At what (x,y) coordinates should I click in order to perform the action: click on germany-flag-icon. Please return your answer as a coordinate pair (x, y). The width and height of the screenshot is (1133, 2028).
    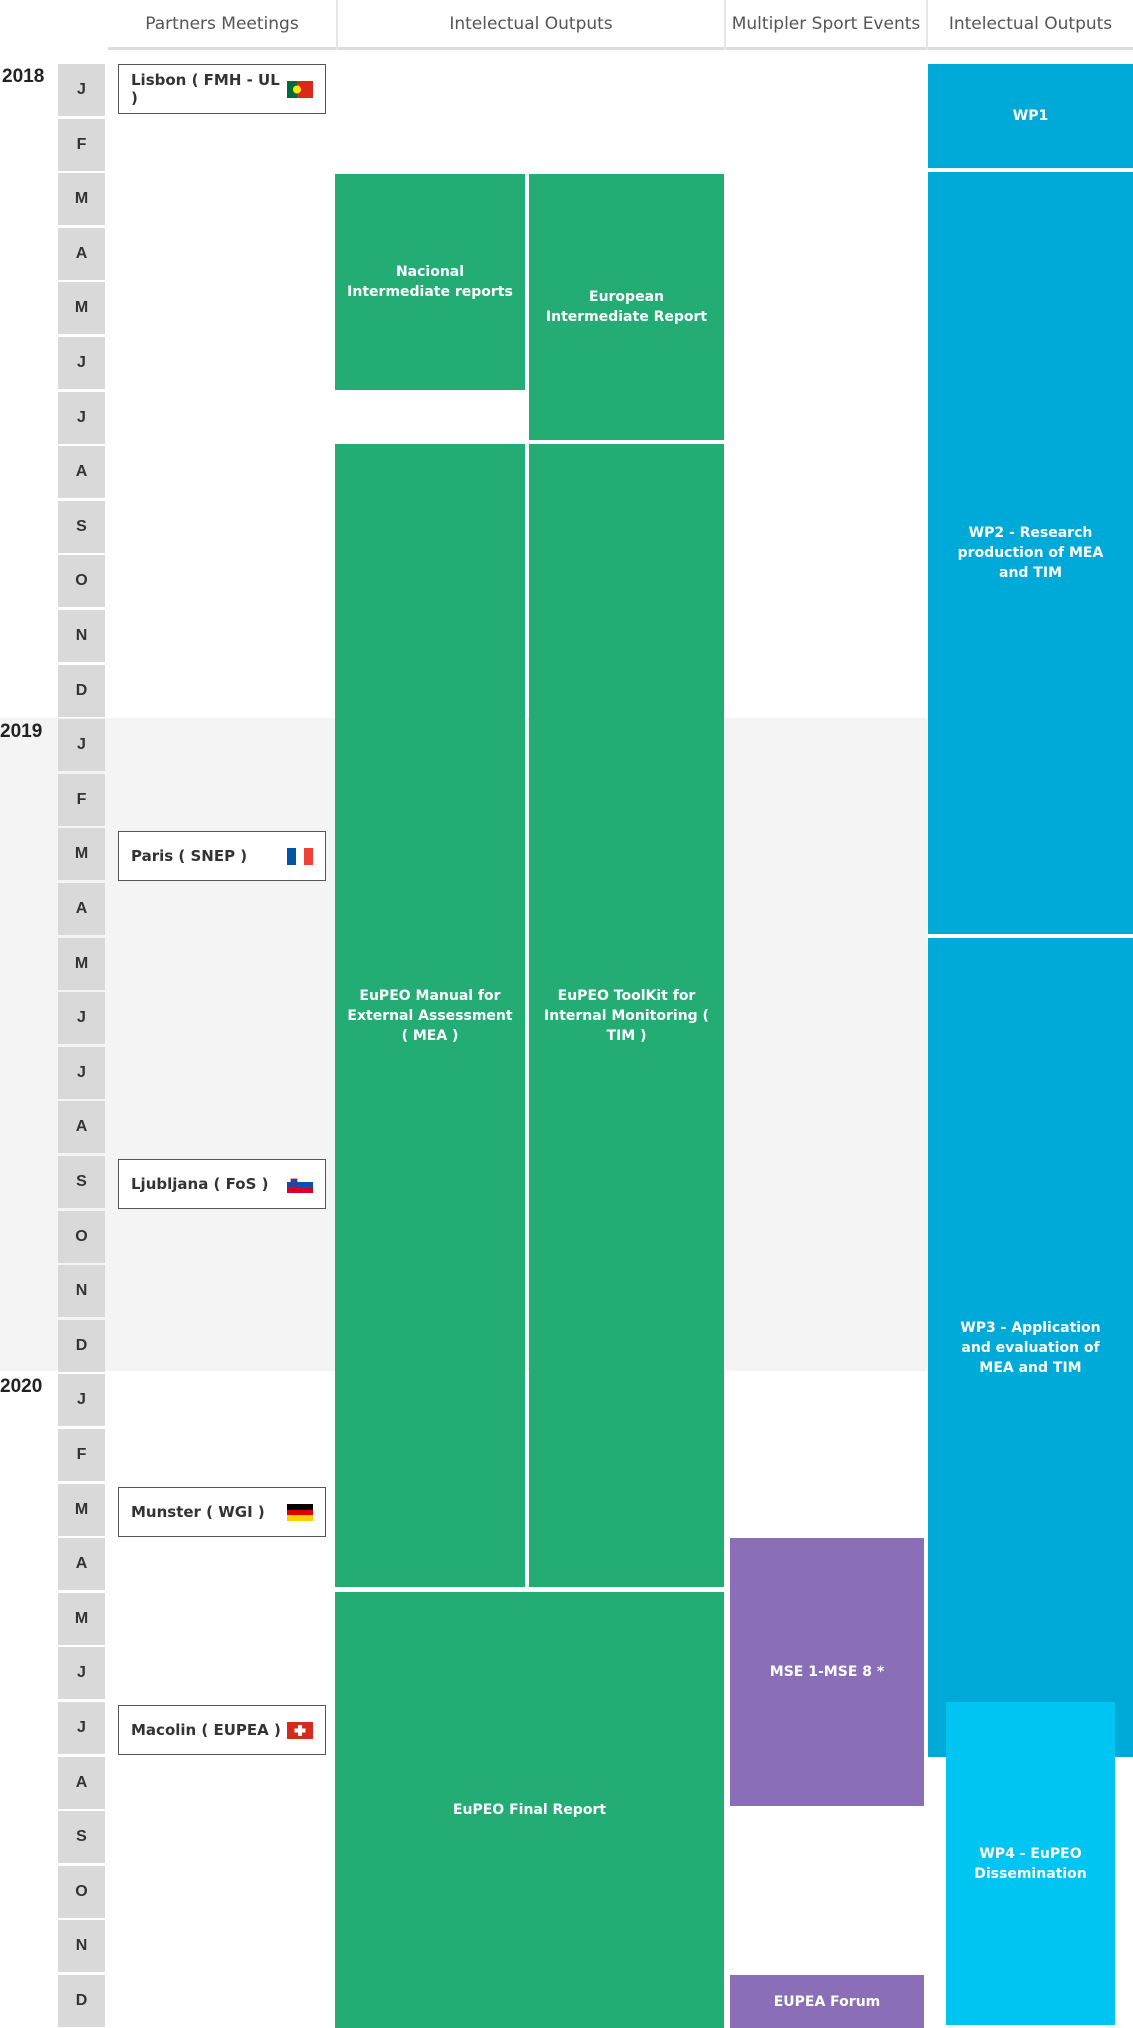
    Looking at the image, I should click on (300, 1512).